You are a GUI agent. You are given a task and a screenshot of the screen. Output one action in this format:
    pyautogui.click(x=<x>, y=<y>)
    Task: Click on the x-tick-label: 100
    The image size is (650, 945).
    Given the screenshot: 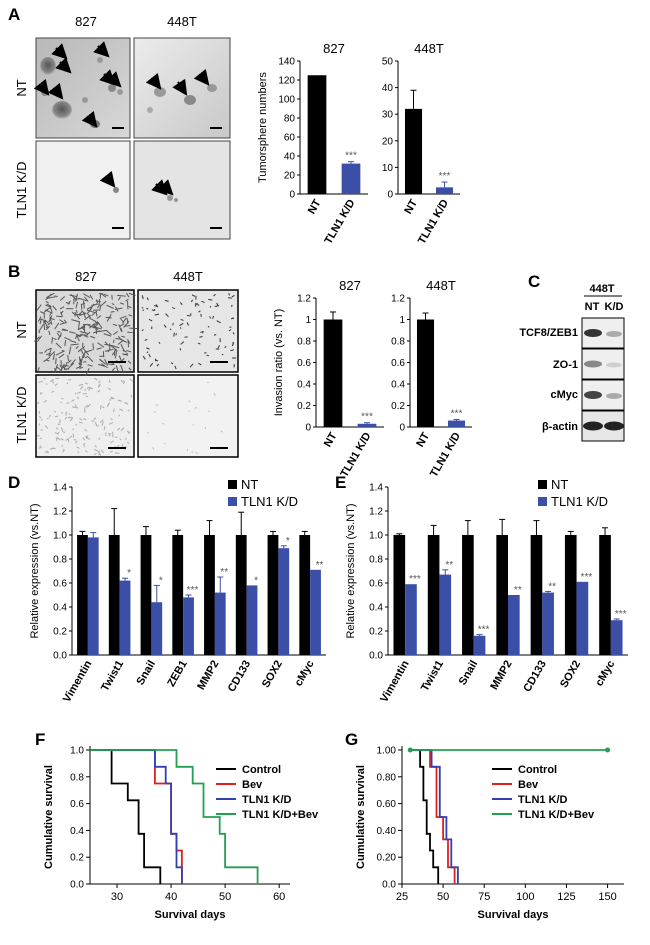 What is the action you would take?
    pyautogui.click(x=525, y=897)
    